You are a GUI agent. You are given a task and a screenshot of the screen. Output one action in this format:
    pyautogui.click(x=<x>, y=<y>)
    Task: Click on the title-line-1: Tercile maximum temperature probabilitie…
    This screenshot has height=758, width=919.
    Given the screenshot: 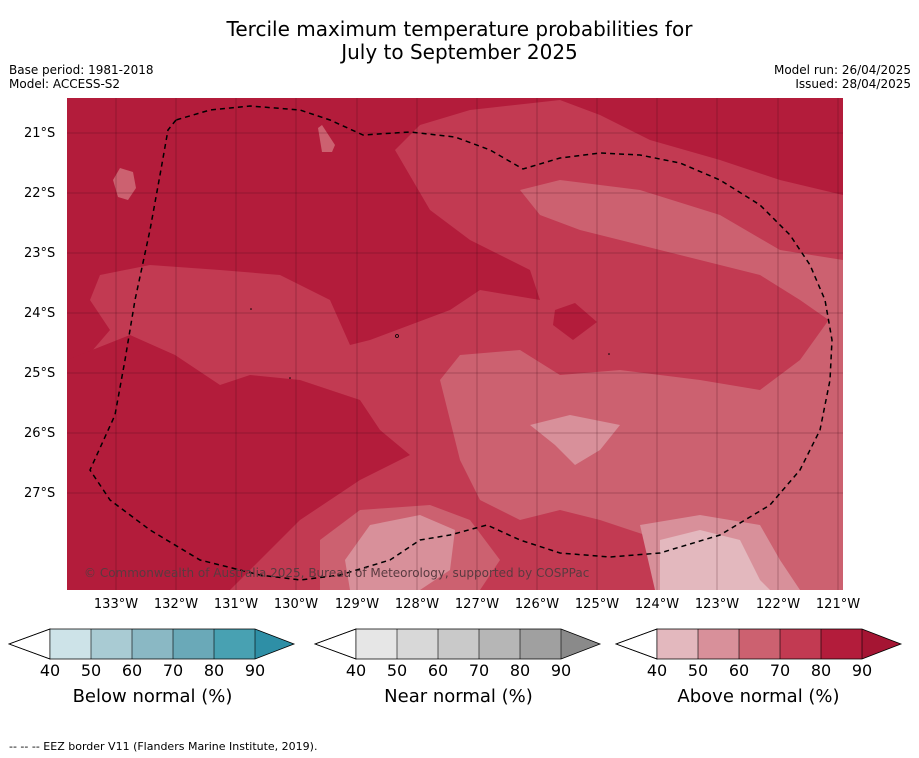 What is the action you would take?
    pyautogui.click(x=459, y=29)
    